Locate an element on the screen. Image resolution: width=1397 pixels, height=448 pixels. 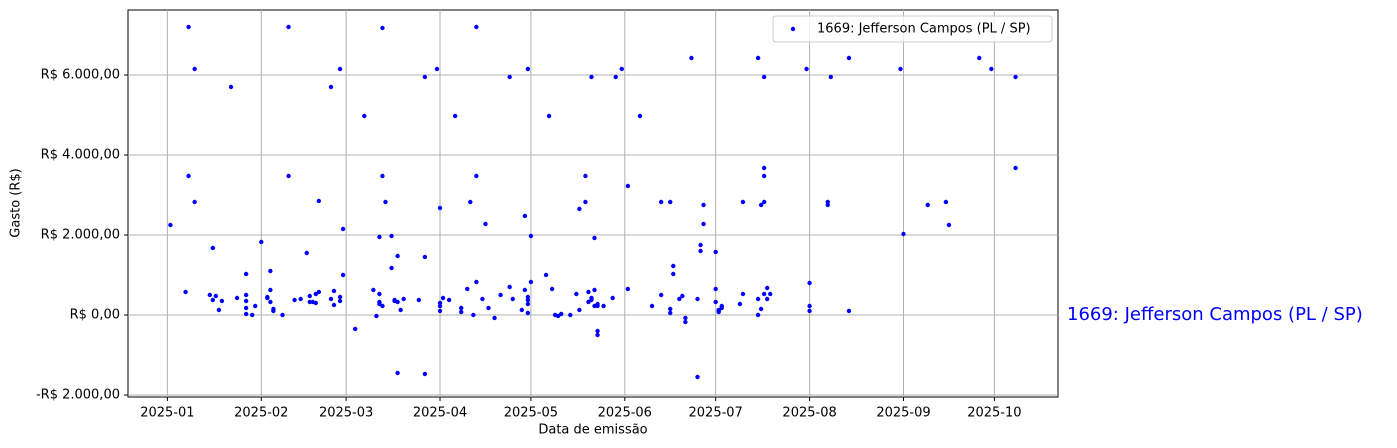
x-tick-label: 2025-02 is located at coordinates (261, 413).